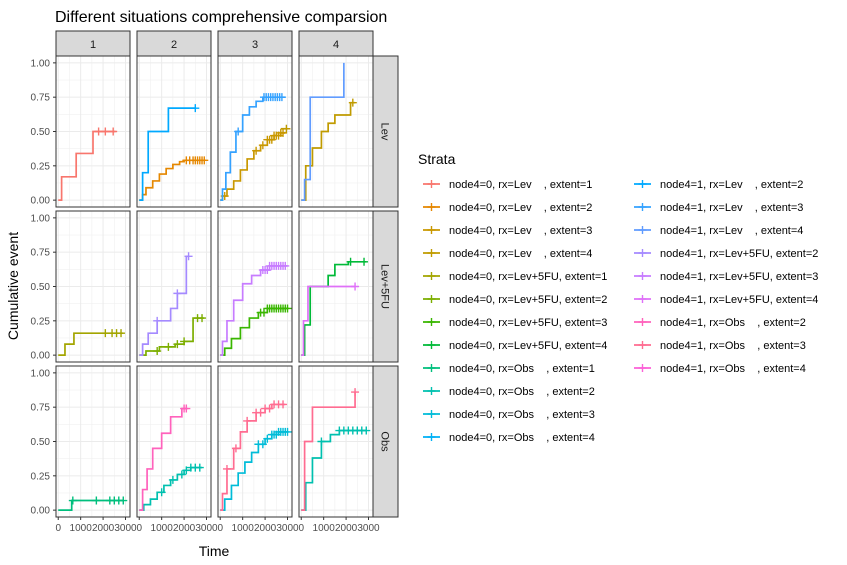 The height and width of the screenshot is (565, 847). I want to click on column-strip-label-1: 1, so click(93, 45).